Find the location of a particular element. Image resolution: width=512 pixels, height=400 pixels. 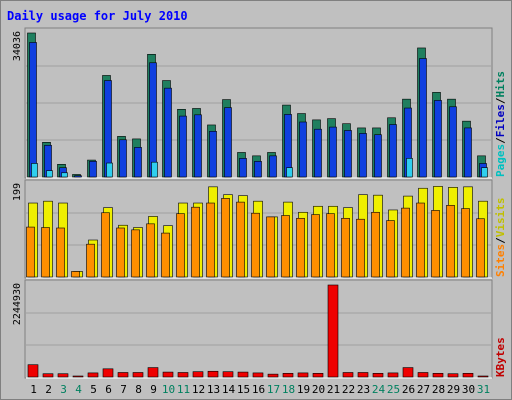

x-tick-label: 17 is located at coordinates (273, 389).